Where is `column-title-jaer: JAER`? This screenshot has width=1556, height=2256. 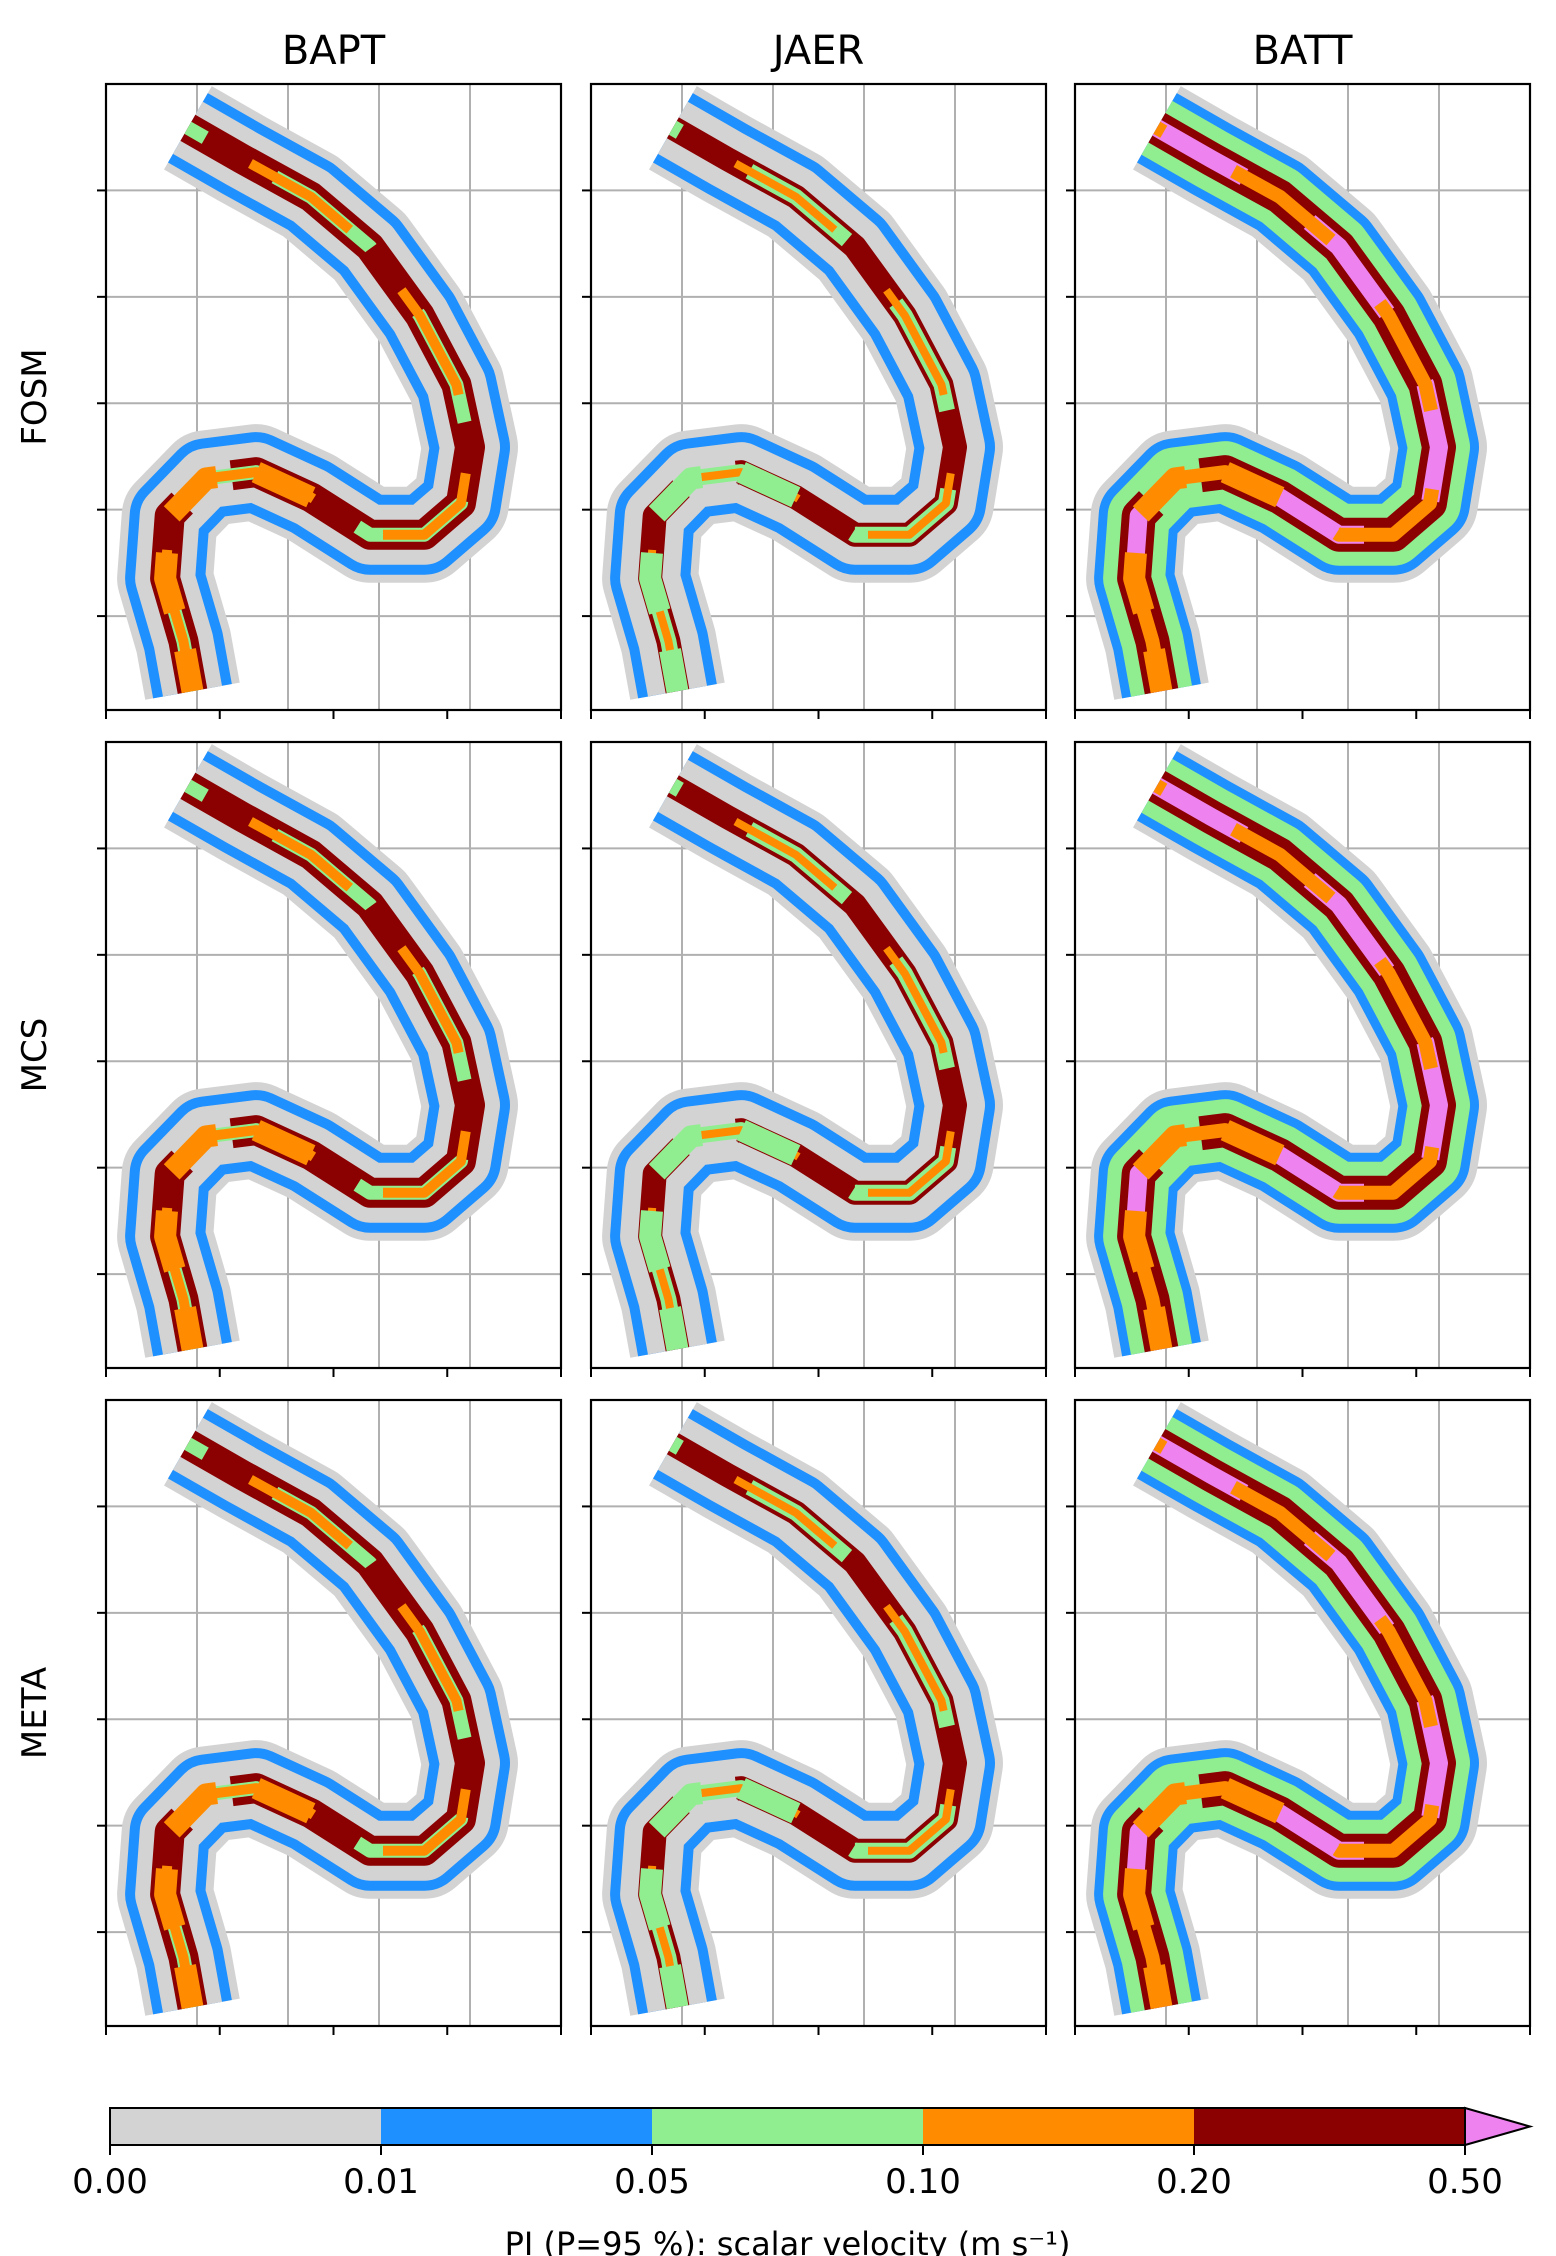
column-title-jaer: JAER is located at coordinates (817, 51).